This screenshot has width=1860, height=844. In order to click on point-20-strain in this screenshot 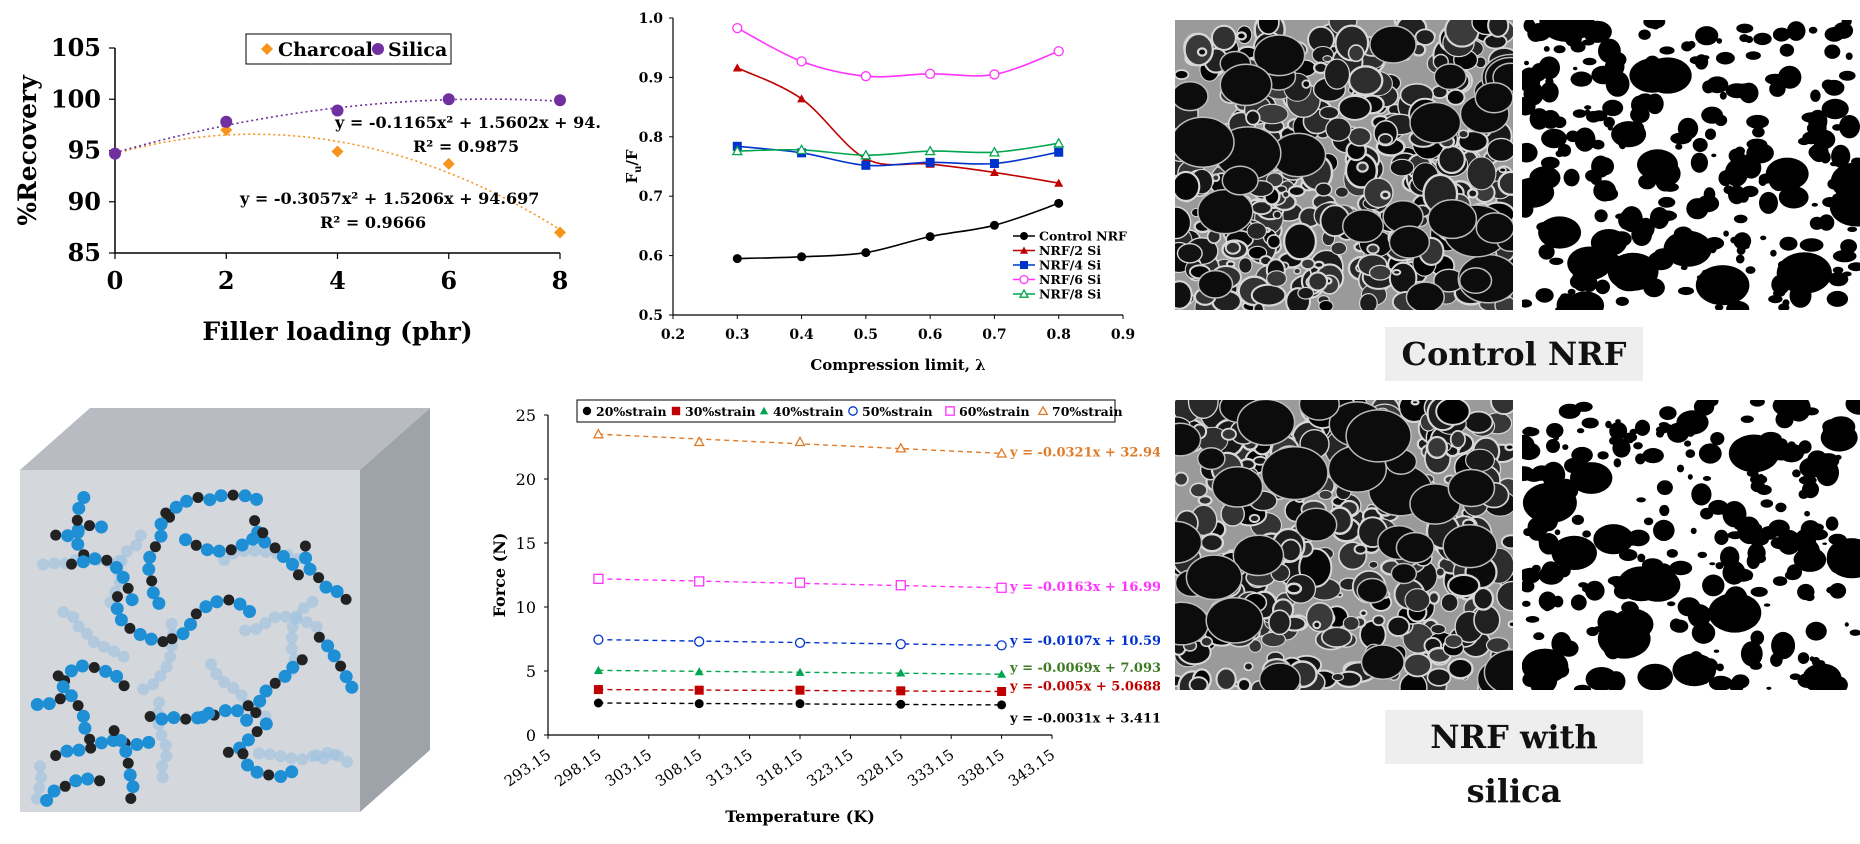, I will do `click(598, 703)`.